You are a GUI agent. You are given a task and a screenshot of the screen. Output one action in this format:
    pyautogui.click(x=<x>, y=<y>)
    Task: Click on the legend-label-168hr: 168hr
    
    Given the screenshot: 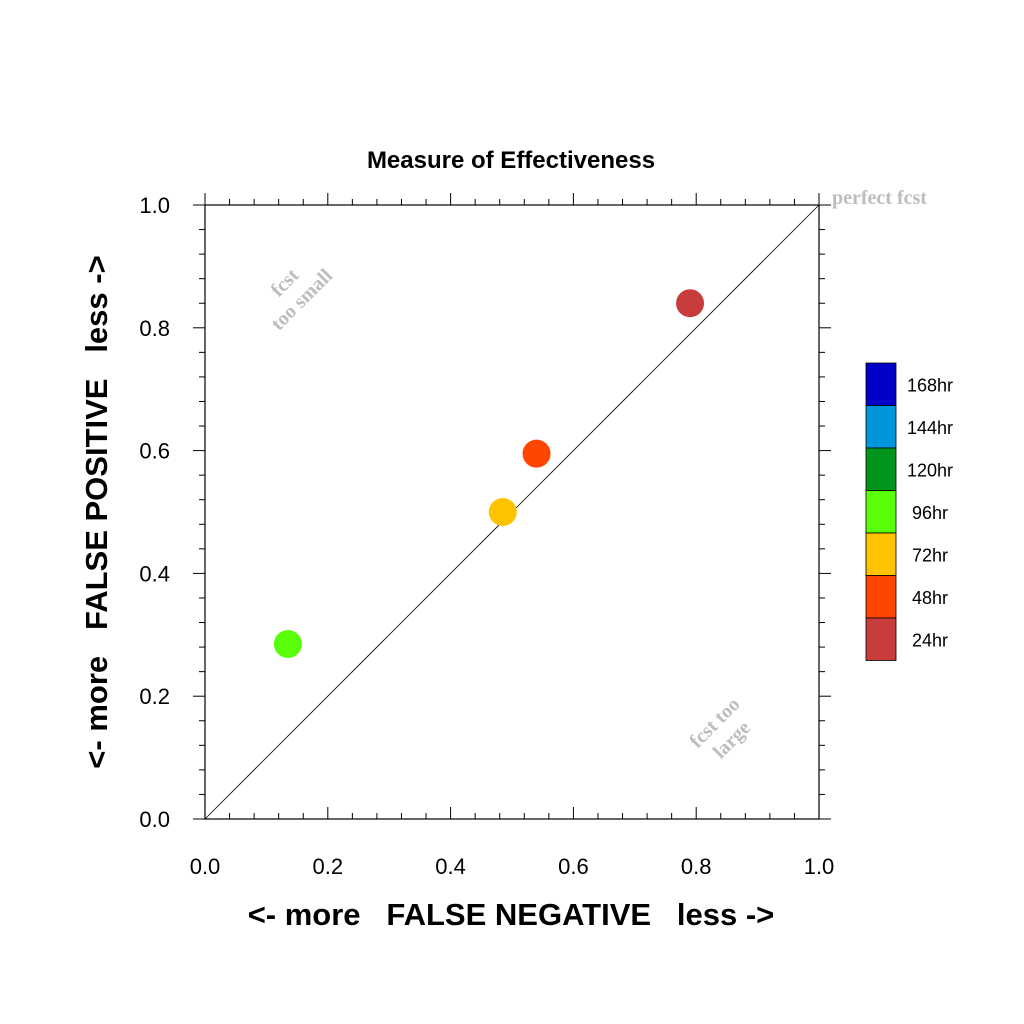 What is the action you would take?
    pyautogui.click(x=930, y=385)
    